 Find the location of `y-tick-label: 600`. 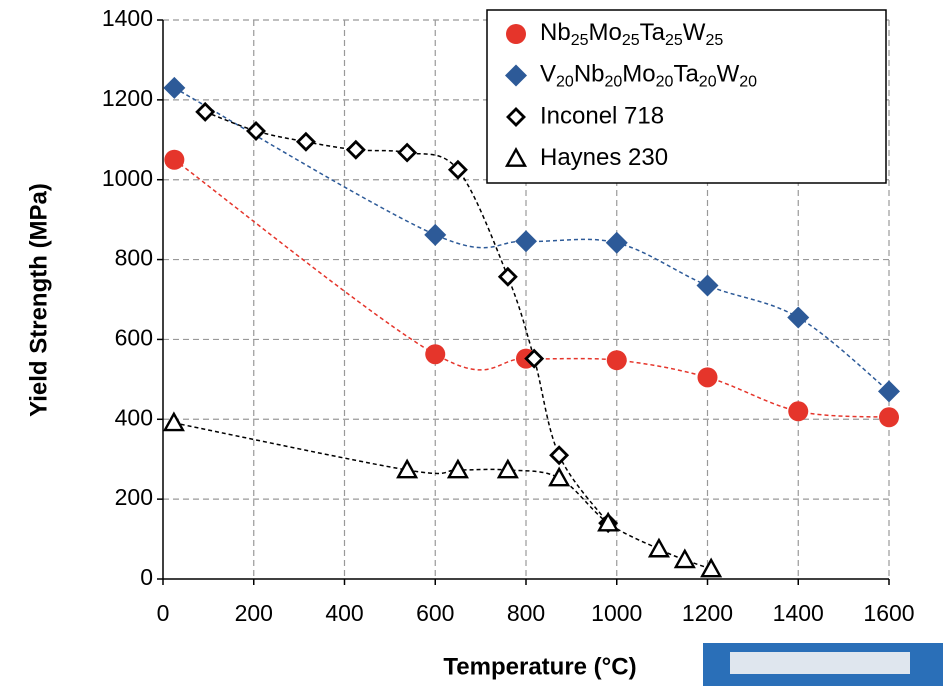

y-tick-label: 600 is located at coordinates (134, 338).